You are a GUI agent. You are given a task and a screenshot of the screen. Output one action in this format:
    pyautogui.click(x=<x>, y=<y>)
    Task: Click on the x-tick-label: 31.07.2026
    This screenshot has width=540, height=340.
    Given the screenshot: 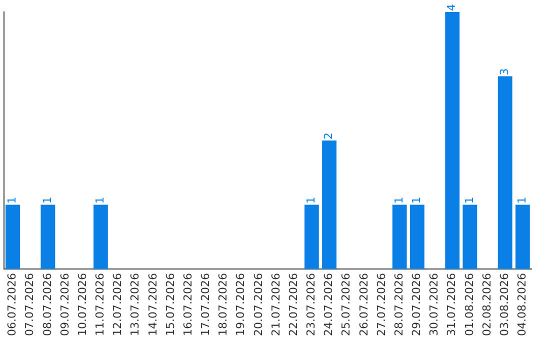 What is the action you would take?
    pyautogui.click(x=451, y=304)
    